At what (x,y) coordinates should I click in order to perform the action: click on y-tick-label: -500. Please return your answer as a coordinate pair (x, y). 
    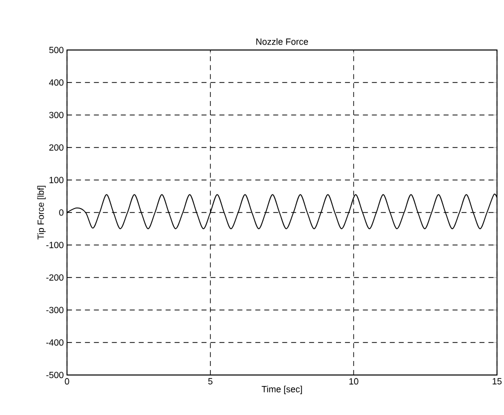
    Looking at the image, I should click on (55, 375).